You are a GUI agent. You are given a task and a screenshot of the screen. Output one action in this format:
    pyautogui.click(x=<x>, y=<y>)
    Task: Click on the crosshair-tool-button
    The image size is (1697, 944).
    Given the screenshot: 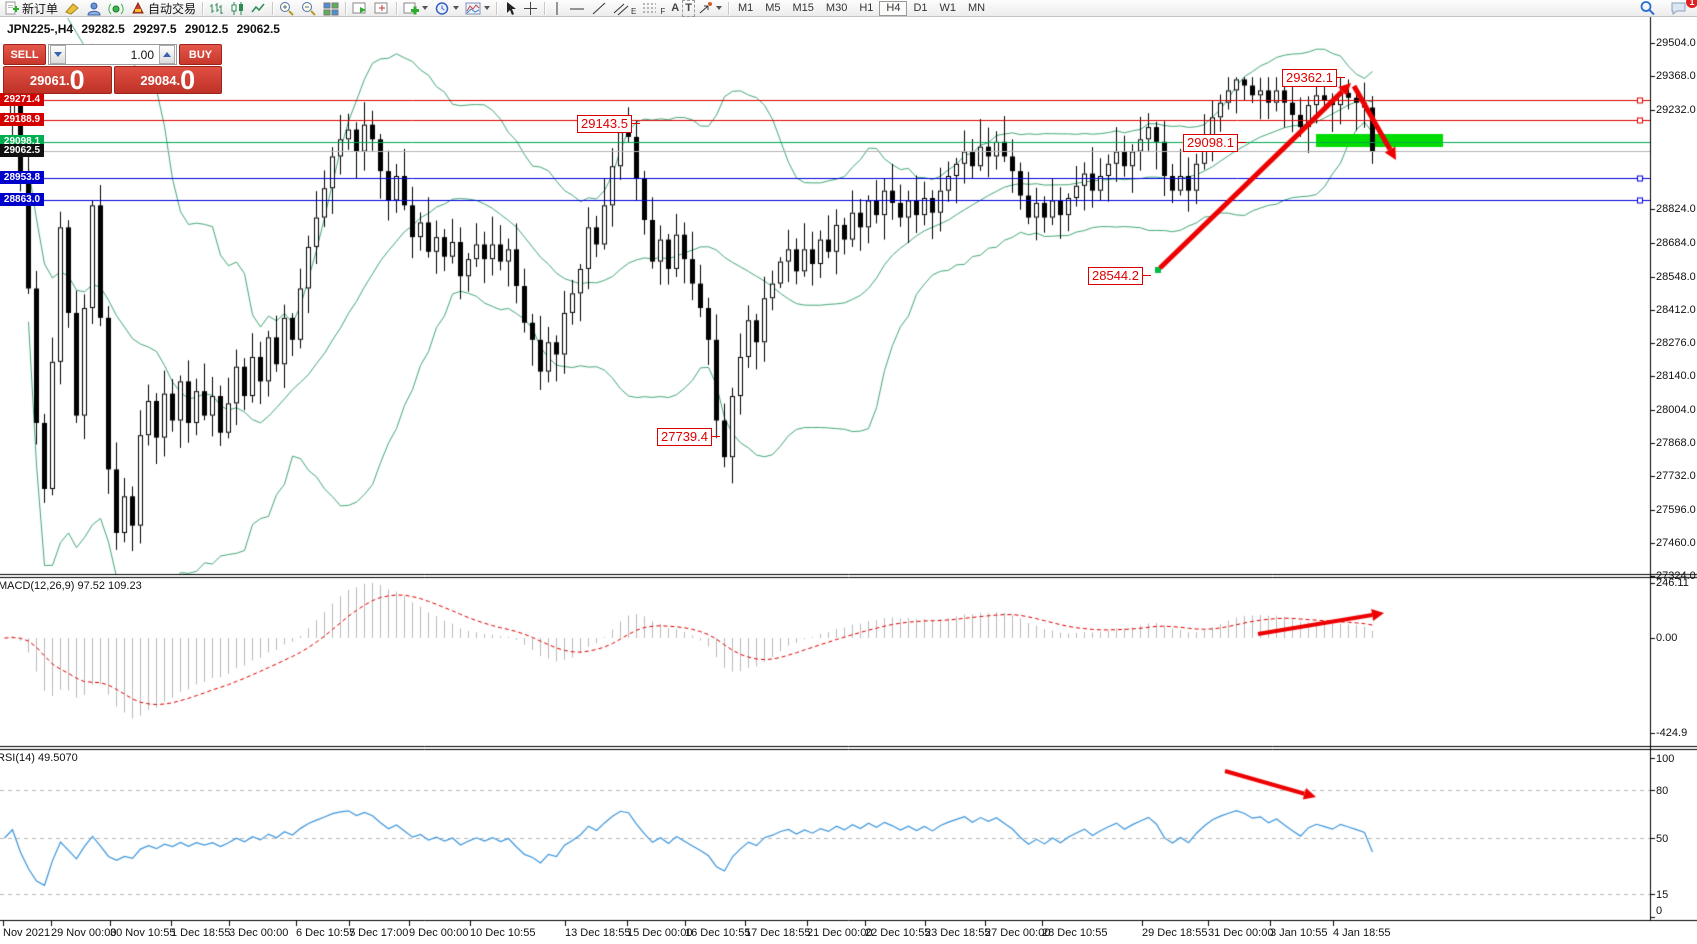 What is the action you would take?
    pyautogui.click(x=530, y=8)
    